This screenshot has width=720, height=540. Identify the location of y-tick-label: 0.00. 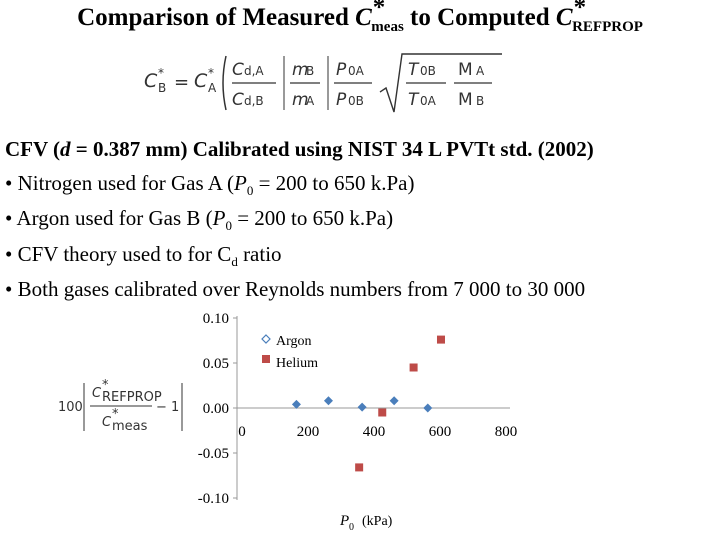
(216, 409).